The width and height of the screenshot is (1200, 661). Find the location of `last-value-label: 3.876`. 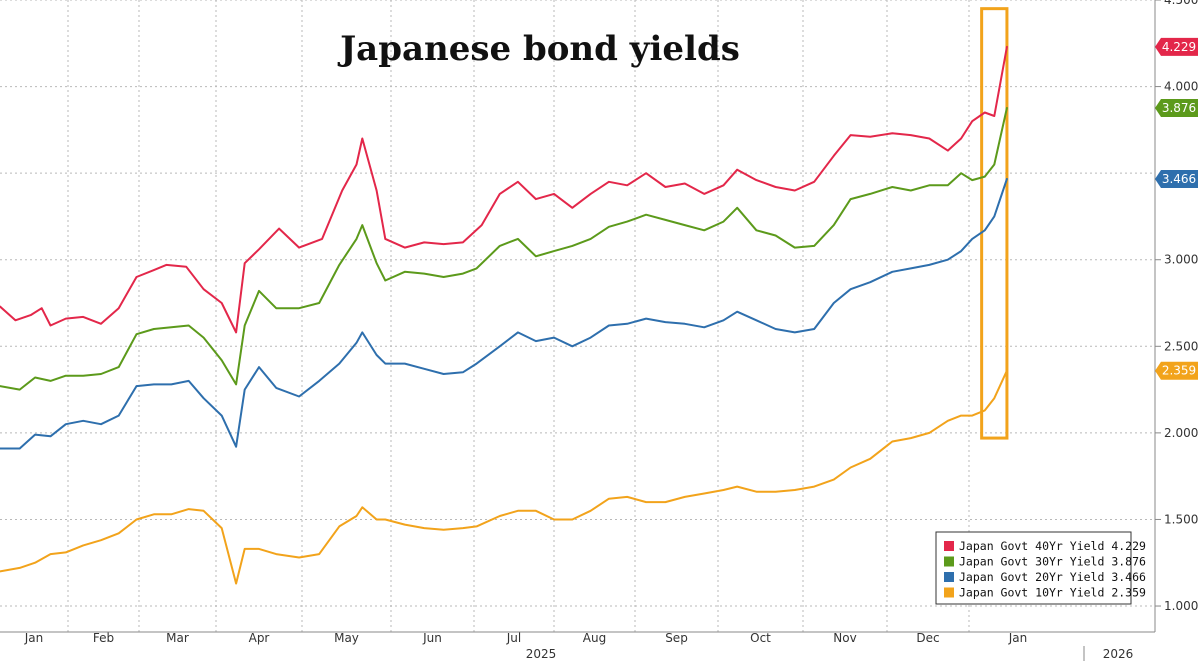

last-value-label: 3.876 is located at coordinates (1179, 108).